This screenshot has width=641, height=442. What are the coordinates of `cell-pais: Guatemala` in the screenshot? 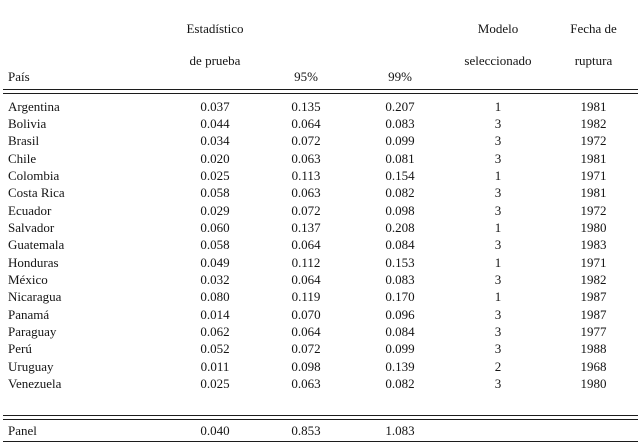 It's located at (36, 245).